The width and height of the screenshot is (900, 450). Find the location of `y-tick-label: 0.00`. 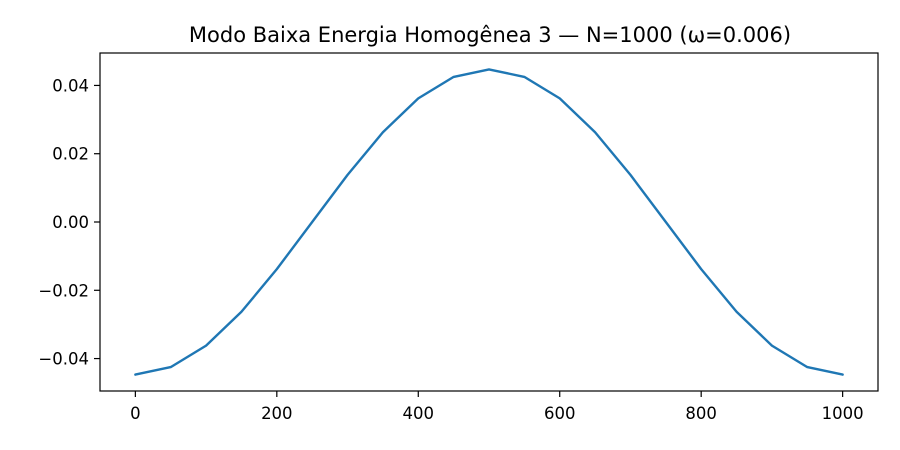

y-tick-label: 0.00 is located at coordinates (70, 222).